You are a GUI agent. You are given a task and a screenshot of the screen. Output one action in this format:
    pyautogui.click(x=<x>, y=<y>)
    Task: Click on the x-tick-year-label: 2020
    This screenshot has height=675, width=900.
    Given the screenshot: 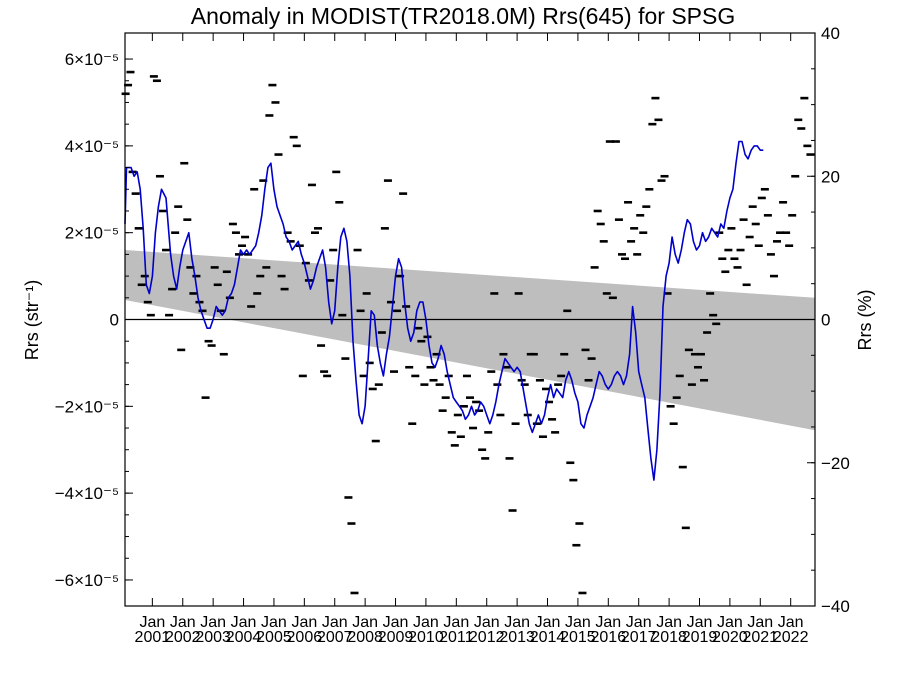 What is the action you would take?
    pyautogui.click(x=730, y=637)
    